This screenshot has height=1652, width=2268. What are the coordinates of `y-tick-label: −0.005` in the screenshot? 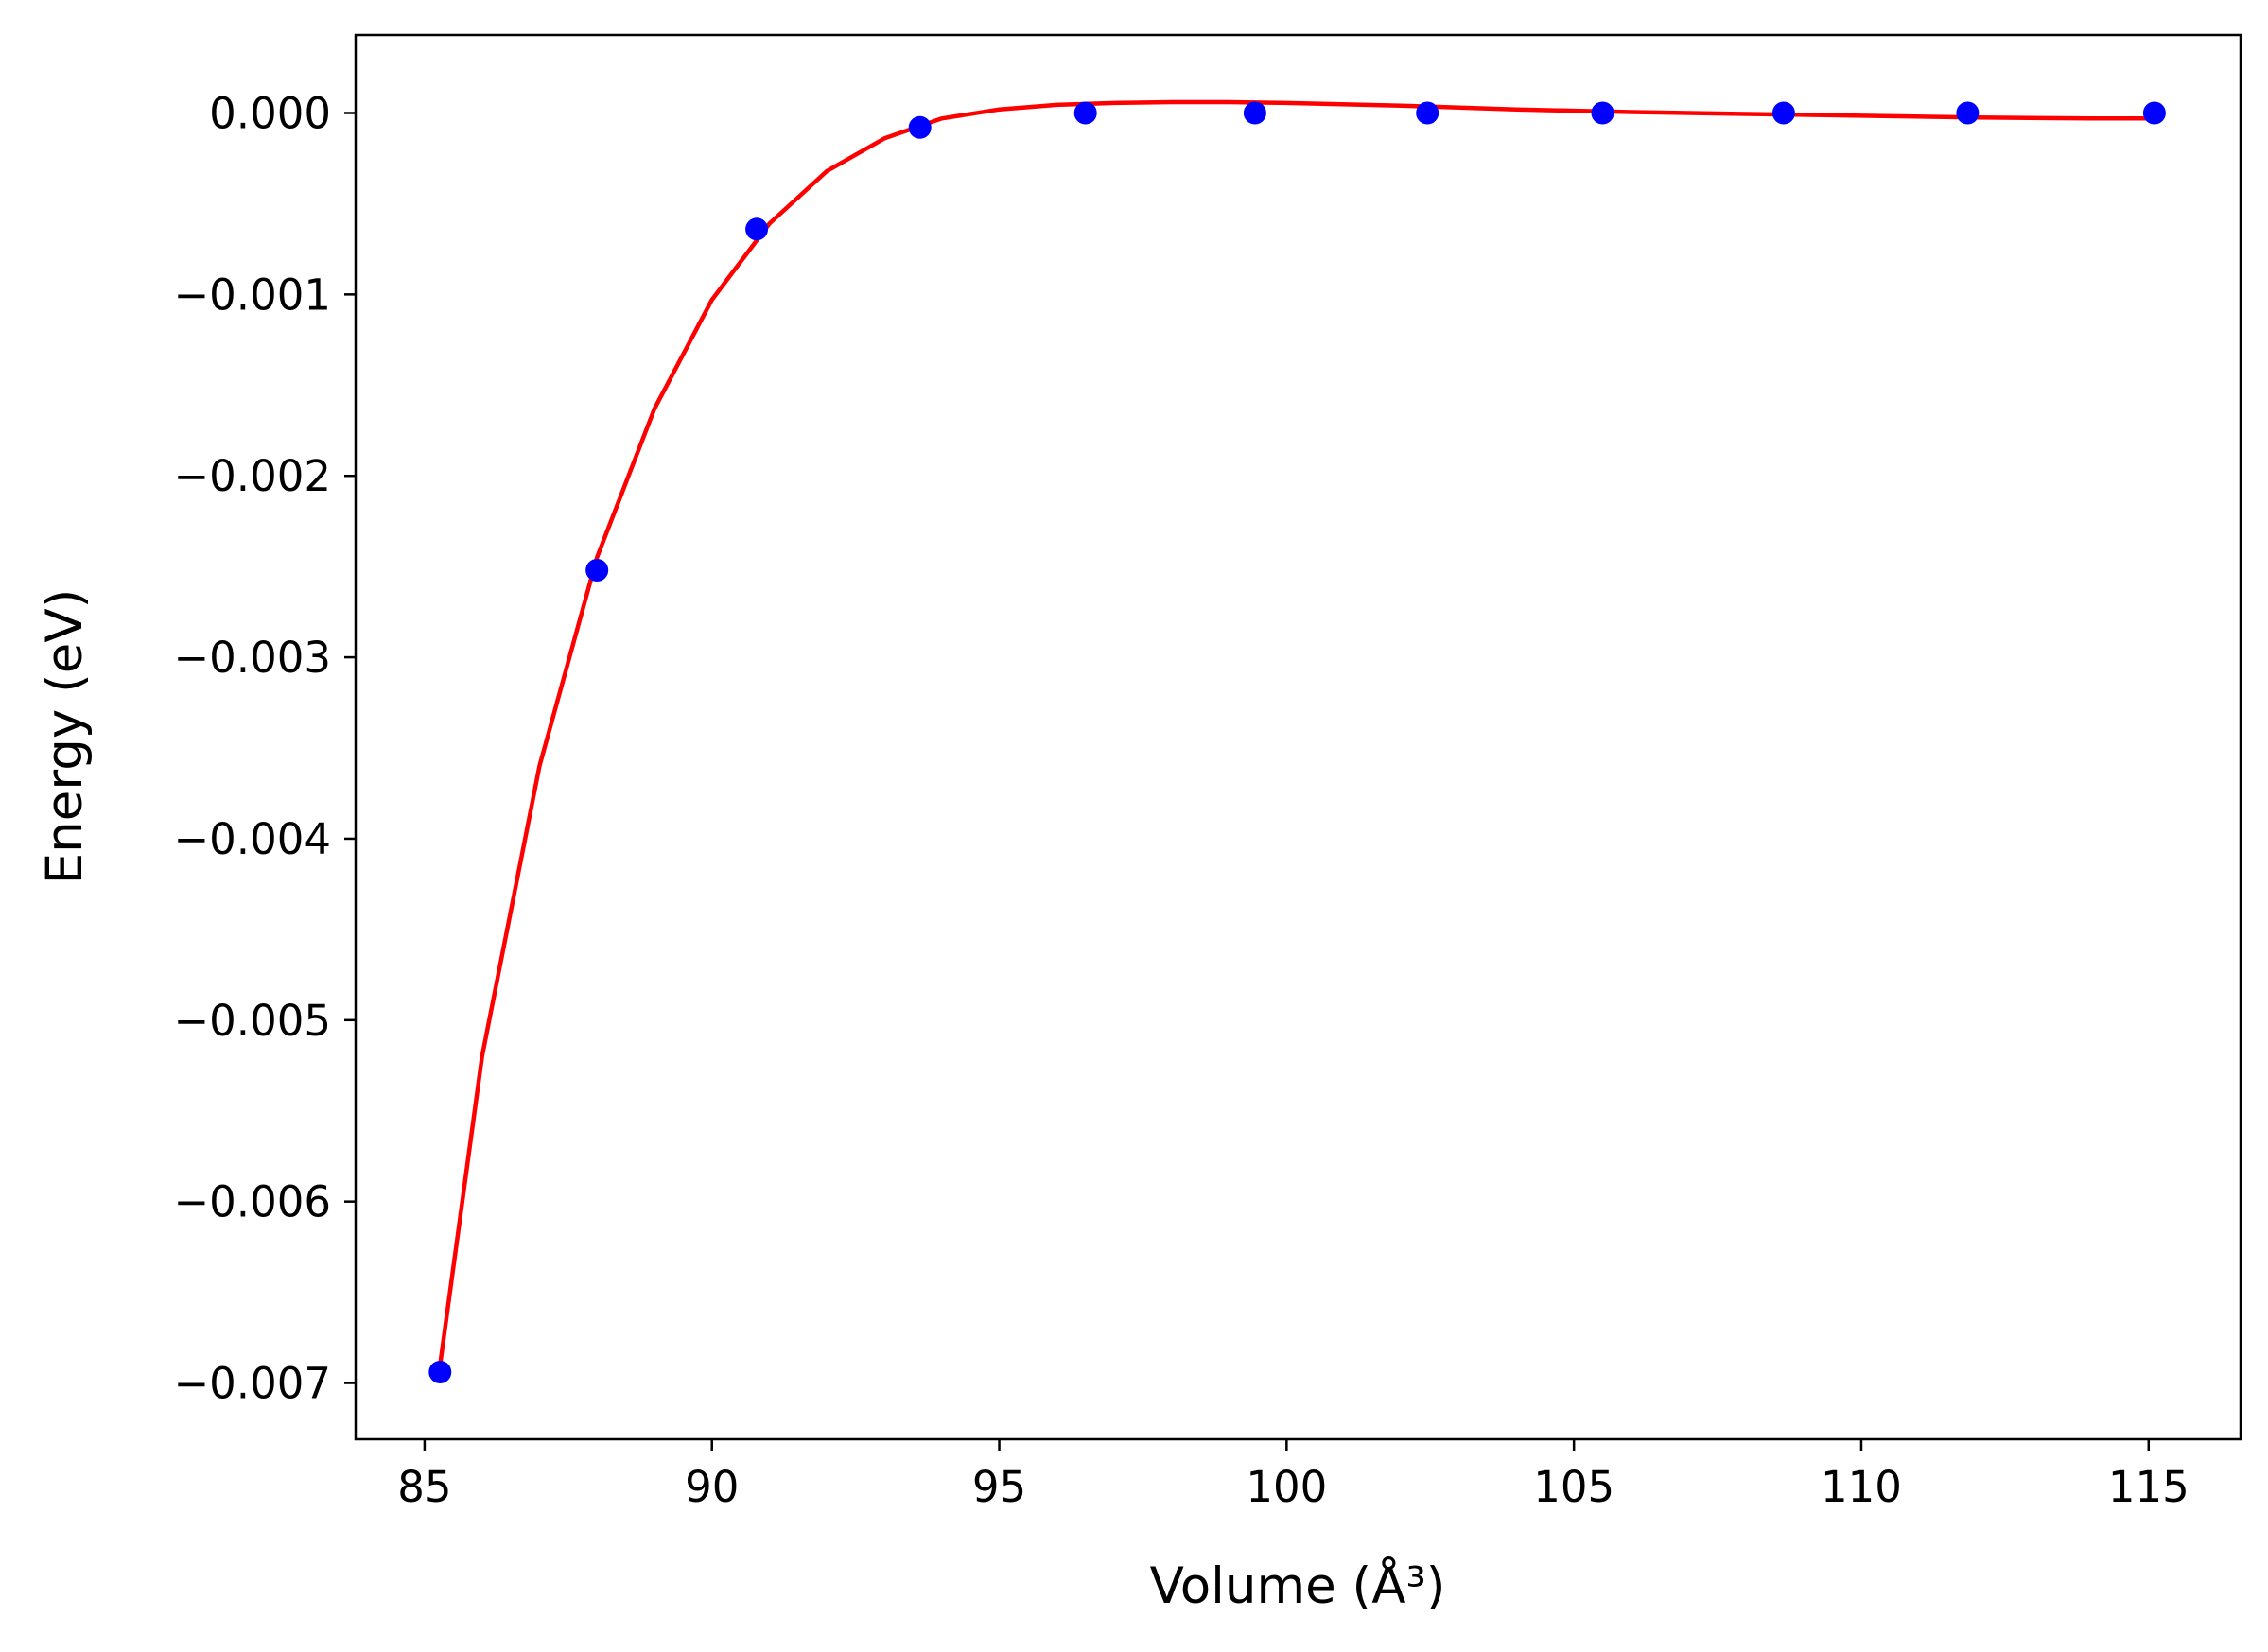 It's located at (252, 1021).